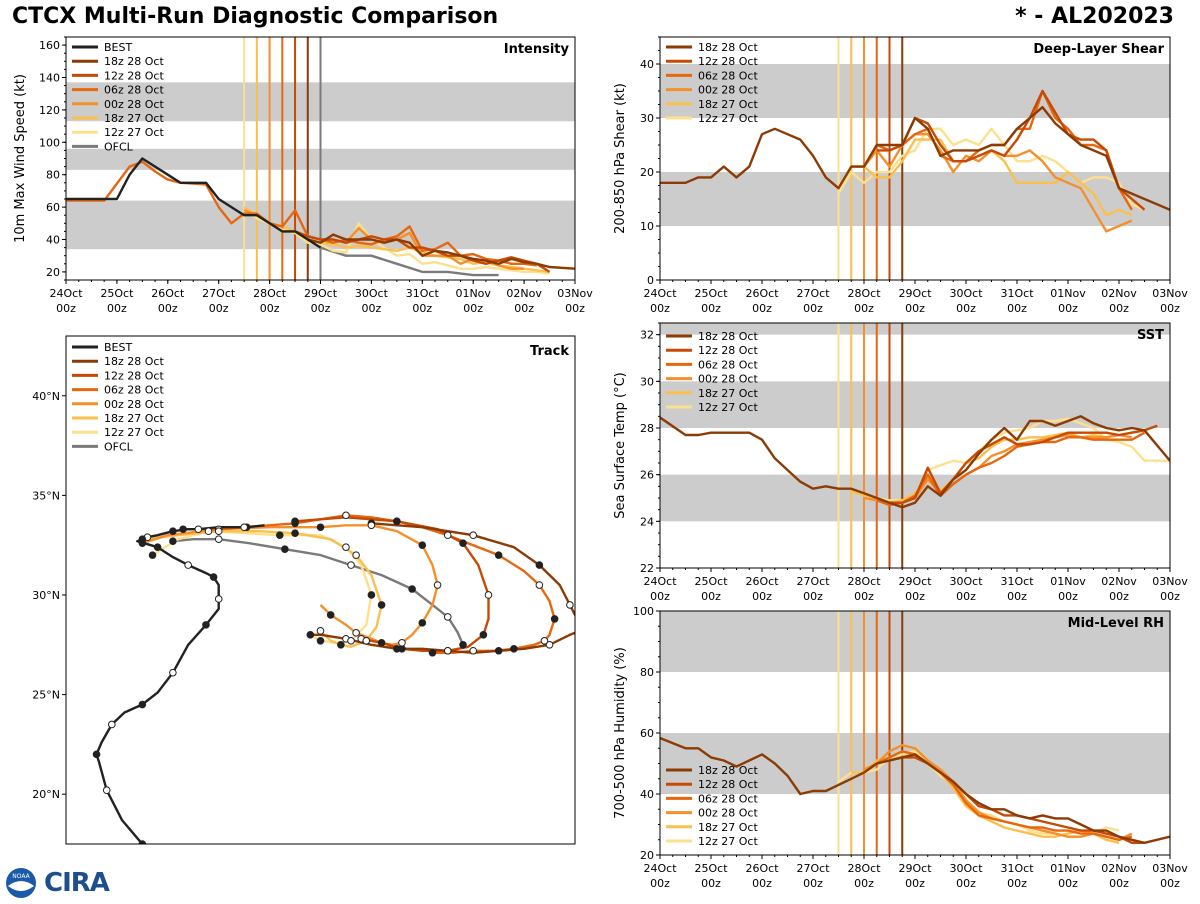 The image size is (1200, 904). I want to click on y-tick-label: 20, so click(647, 172).